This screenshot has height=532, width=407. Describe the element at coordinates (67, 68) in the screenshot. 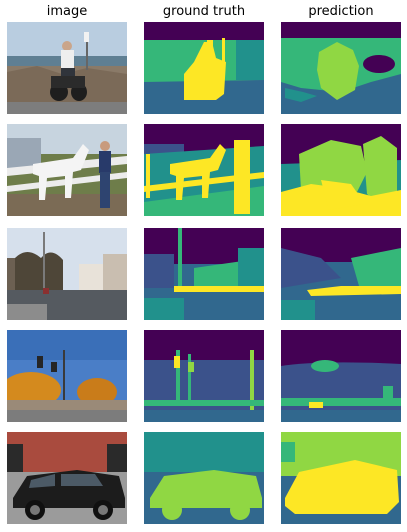

I see `row1-image` at that location.